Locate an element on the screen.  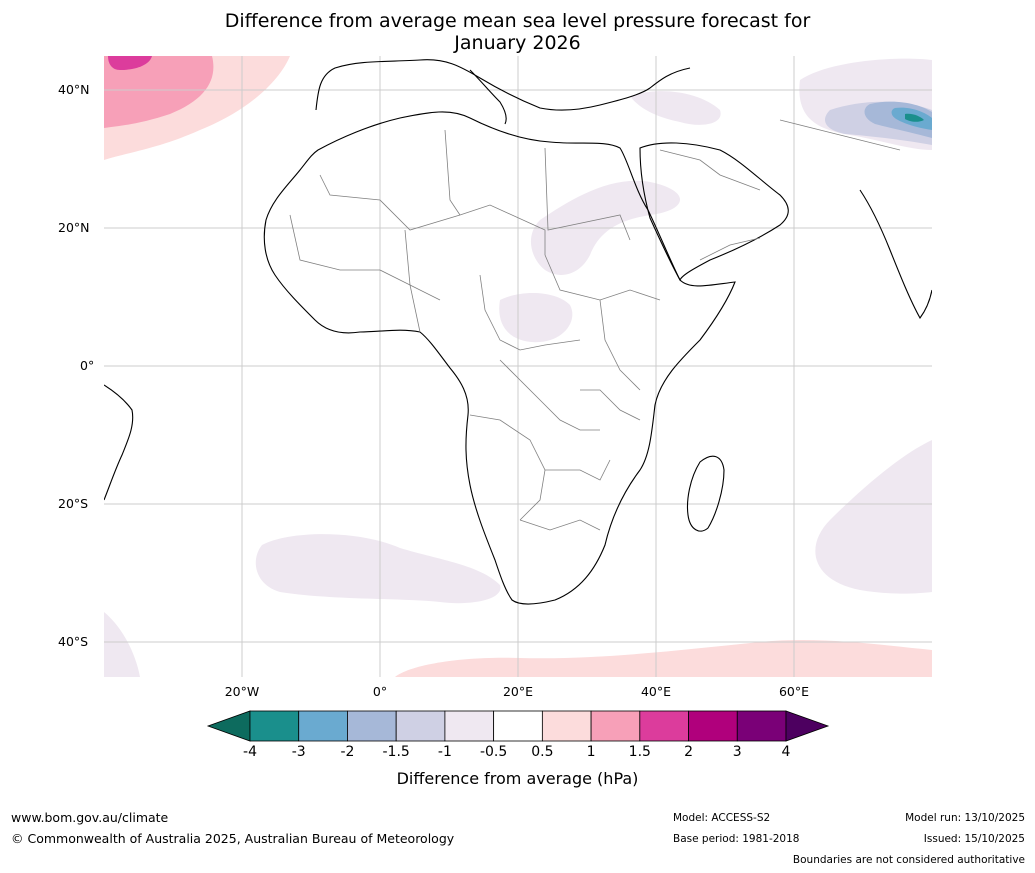
colorbar-tick-label: 1.5 is located at coordinates (639, 752).